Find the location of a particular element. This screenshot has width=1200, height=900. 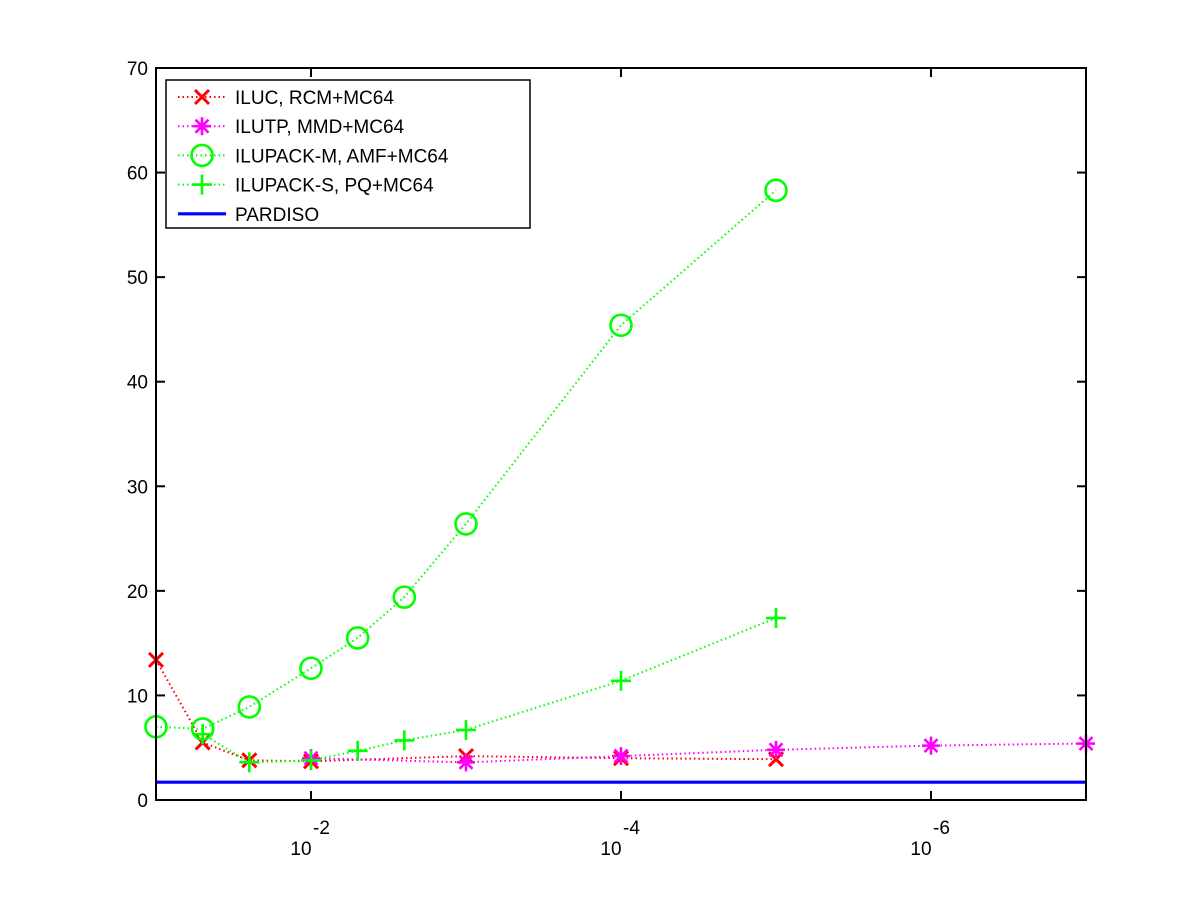

legend-label-2: ILUPACK-M, AMF+MC64 is located at coordinates (342, 156).